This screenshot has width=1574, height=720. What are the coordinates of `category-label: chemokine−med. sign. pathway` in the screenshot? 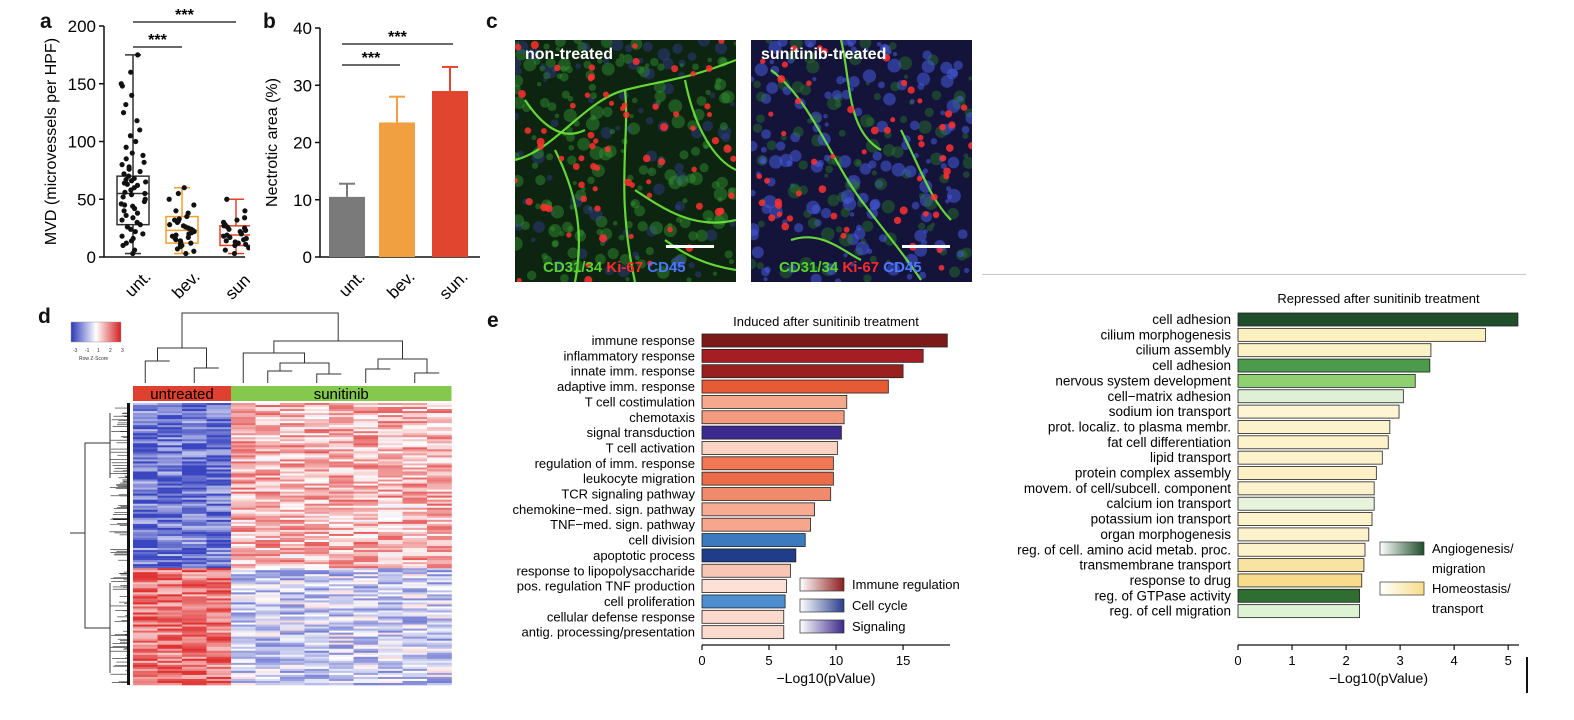 It's located at (604, 509).